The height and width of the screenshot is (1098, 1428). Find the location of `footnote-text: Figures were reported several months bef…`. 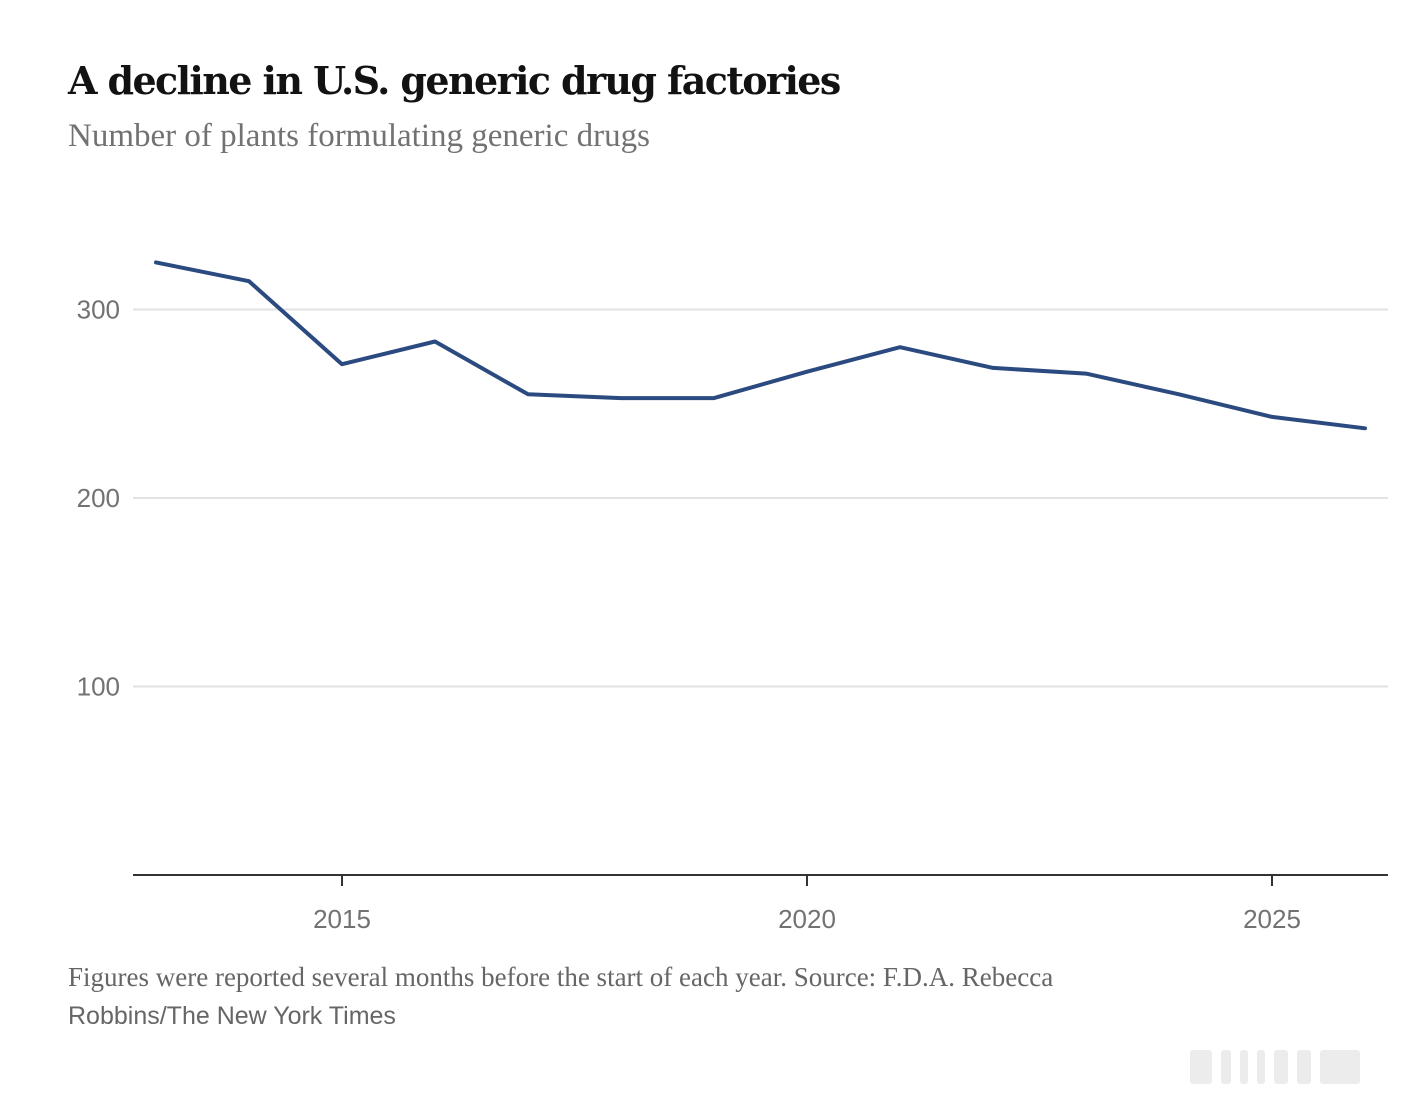

footnote-text: Figures were reported several months bef… is located at coordinates (561, 977).